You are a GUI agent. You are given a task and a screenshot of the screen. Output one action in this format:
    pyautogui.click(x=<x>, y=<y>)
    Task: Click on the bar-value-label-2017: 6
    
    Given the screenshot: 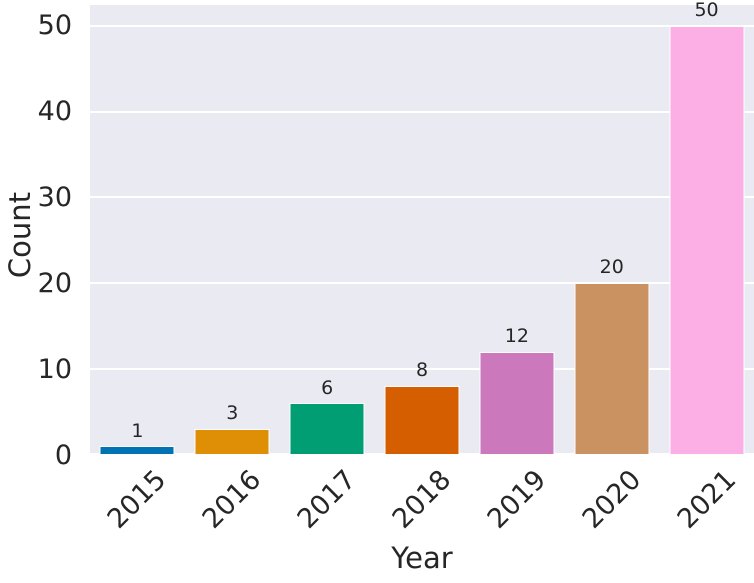 What is the action you would take?
    pyautogui.click(x=327, y=387)
    